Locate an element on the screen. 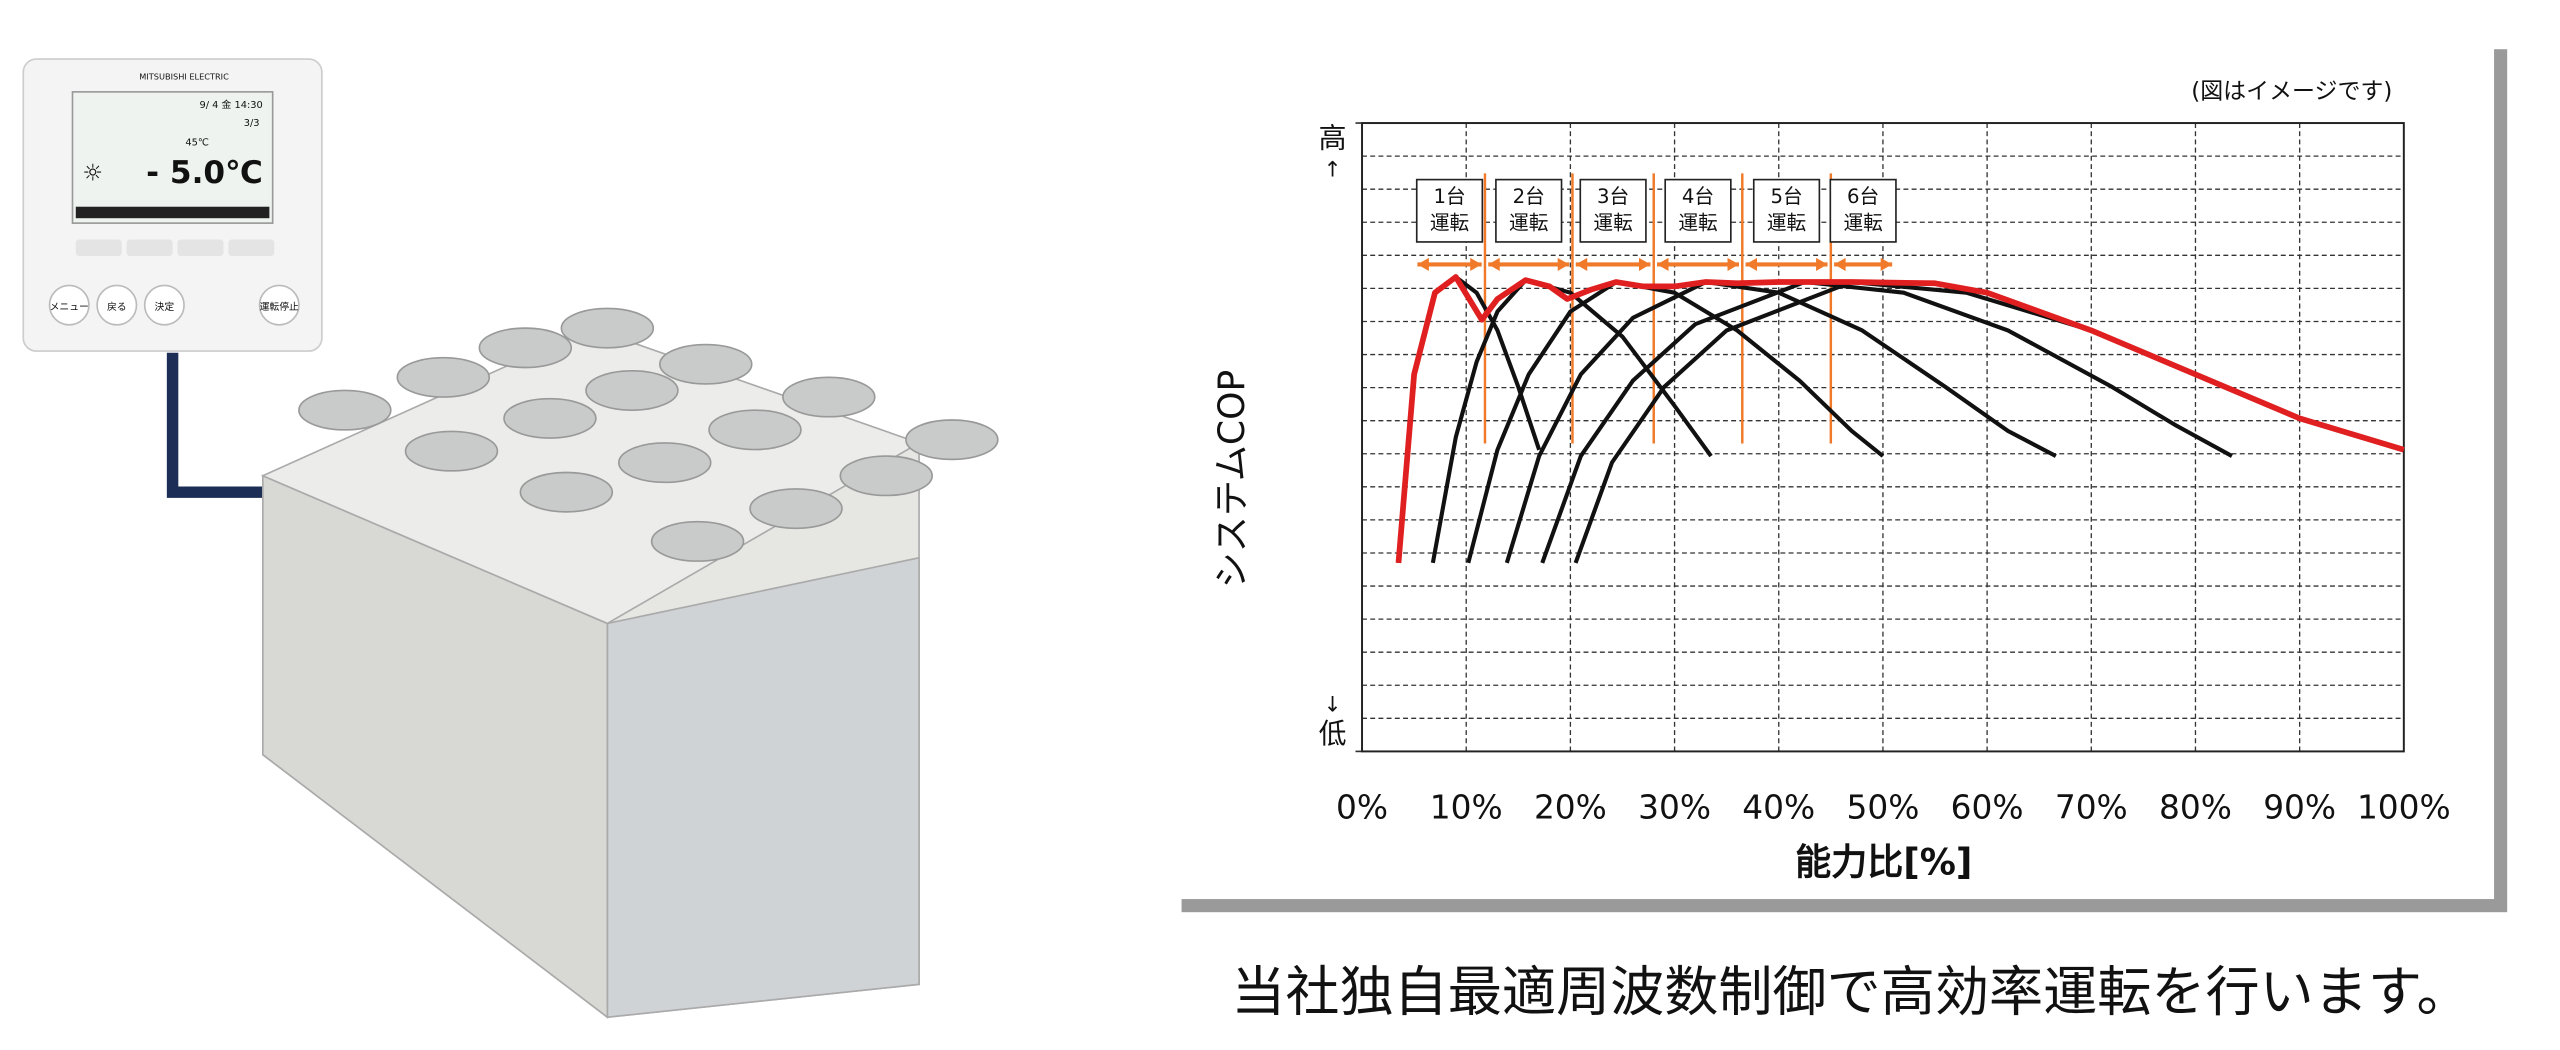 Image resolution: width=2560 pixels, height=1050 pixels. screen is located at coordinates (172, 157).